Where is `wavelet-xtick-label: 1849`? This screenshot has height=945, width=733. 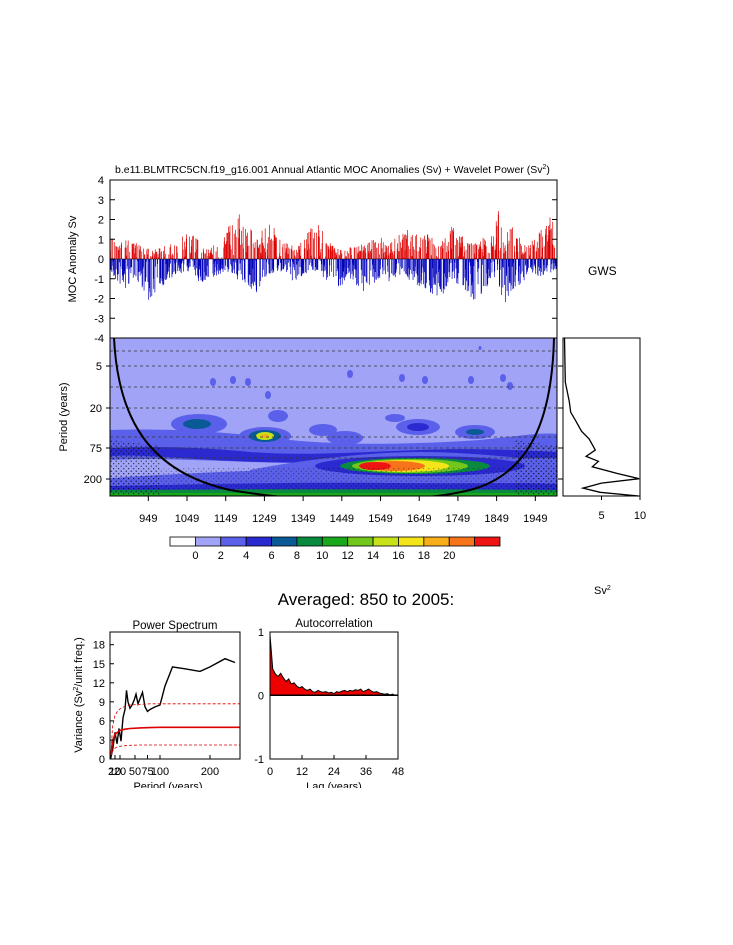
wavelet-xtick-label: 1849 is located at coordinates (496, 519).